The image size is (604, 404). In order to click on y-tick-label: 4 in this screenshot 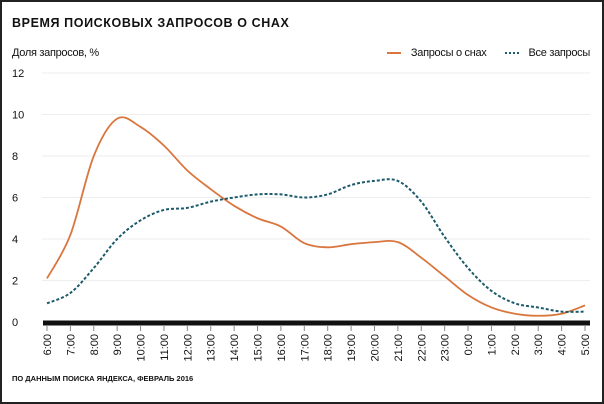, I will do `click(15, 240)`.